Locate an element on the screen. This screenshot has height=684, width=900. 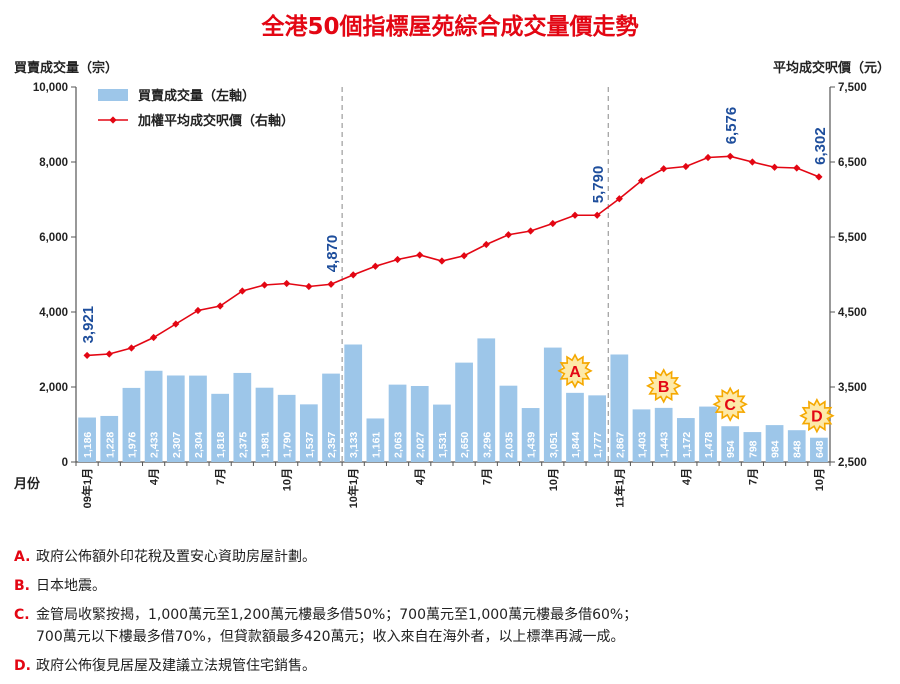
bar-value-label: 1,790 is located at coordinates (288, 445).